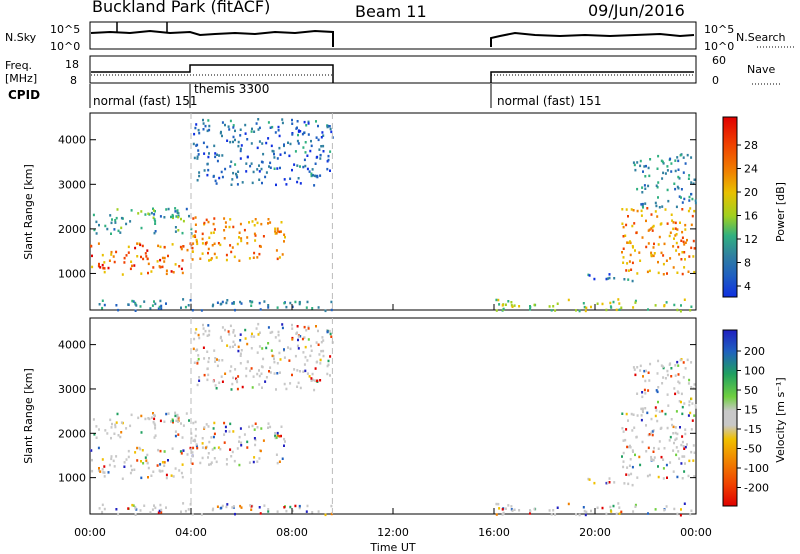 Image resolution: width=800 pixels, height=554 pixels. What do you see at coordinates (231, 89) in the screenshot?
I see `cpid-segment-label: themis 3300` at bounding box center [231, 89].